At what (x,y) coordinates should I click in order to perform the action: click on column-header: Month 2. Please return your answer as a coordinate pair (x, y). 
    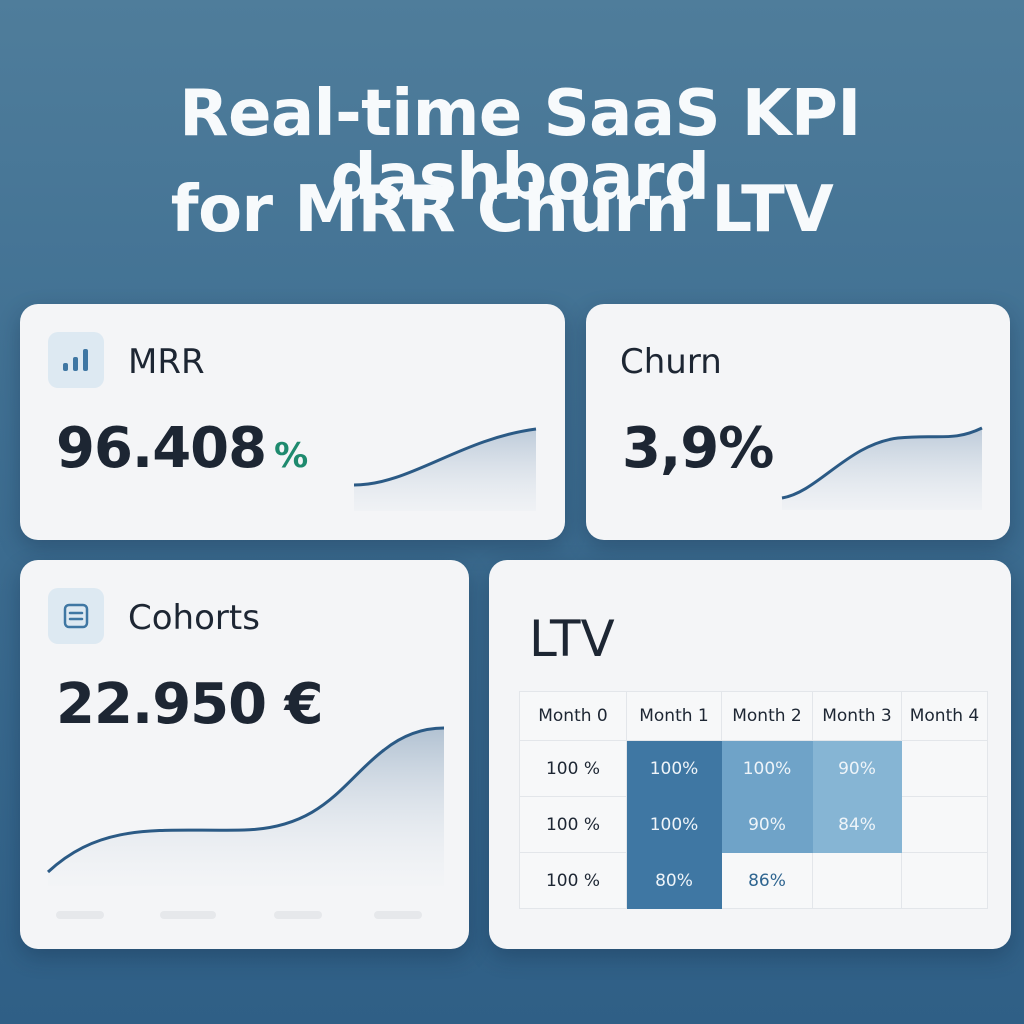
    Looking at the image, I should click on (767, 716).